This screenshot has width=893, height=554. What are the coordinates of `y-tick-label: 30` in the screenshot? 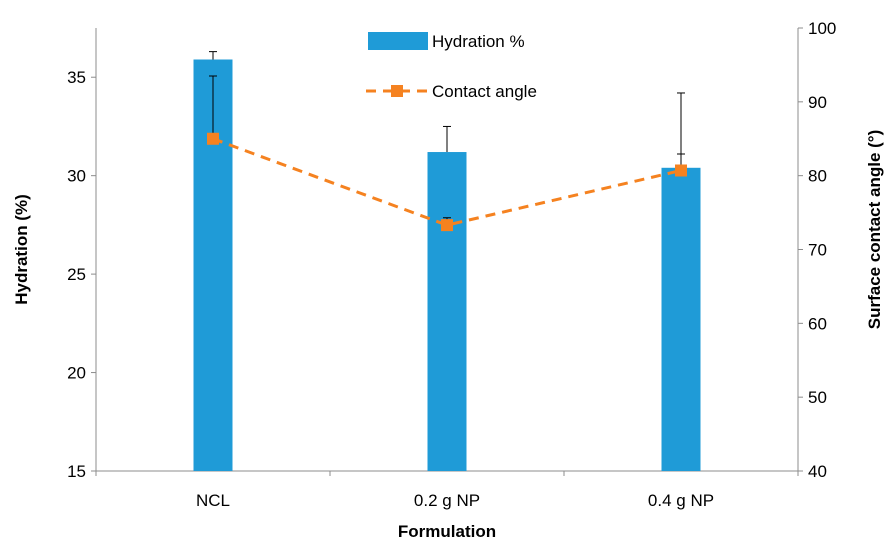 It's located at (76, 176).